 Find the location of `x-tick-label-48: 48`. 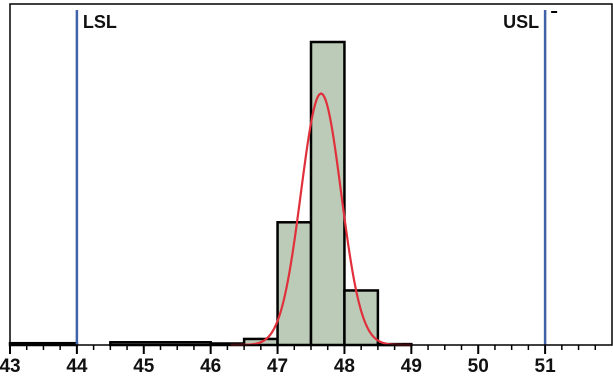

x-tick-label-48: 48 is located at coordinates (344, 366).